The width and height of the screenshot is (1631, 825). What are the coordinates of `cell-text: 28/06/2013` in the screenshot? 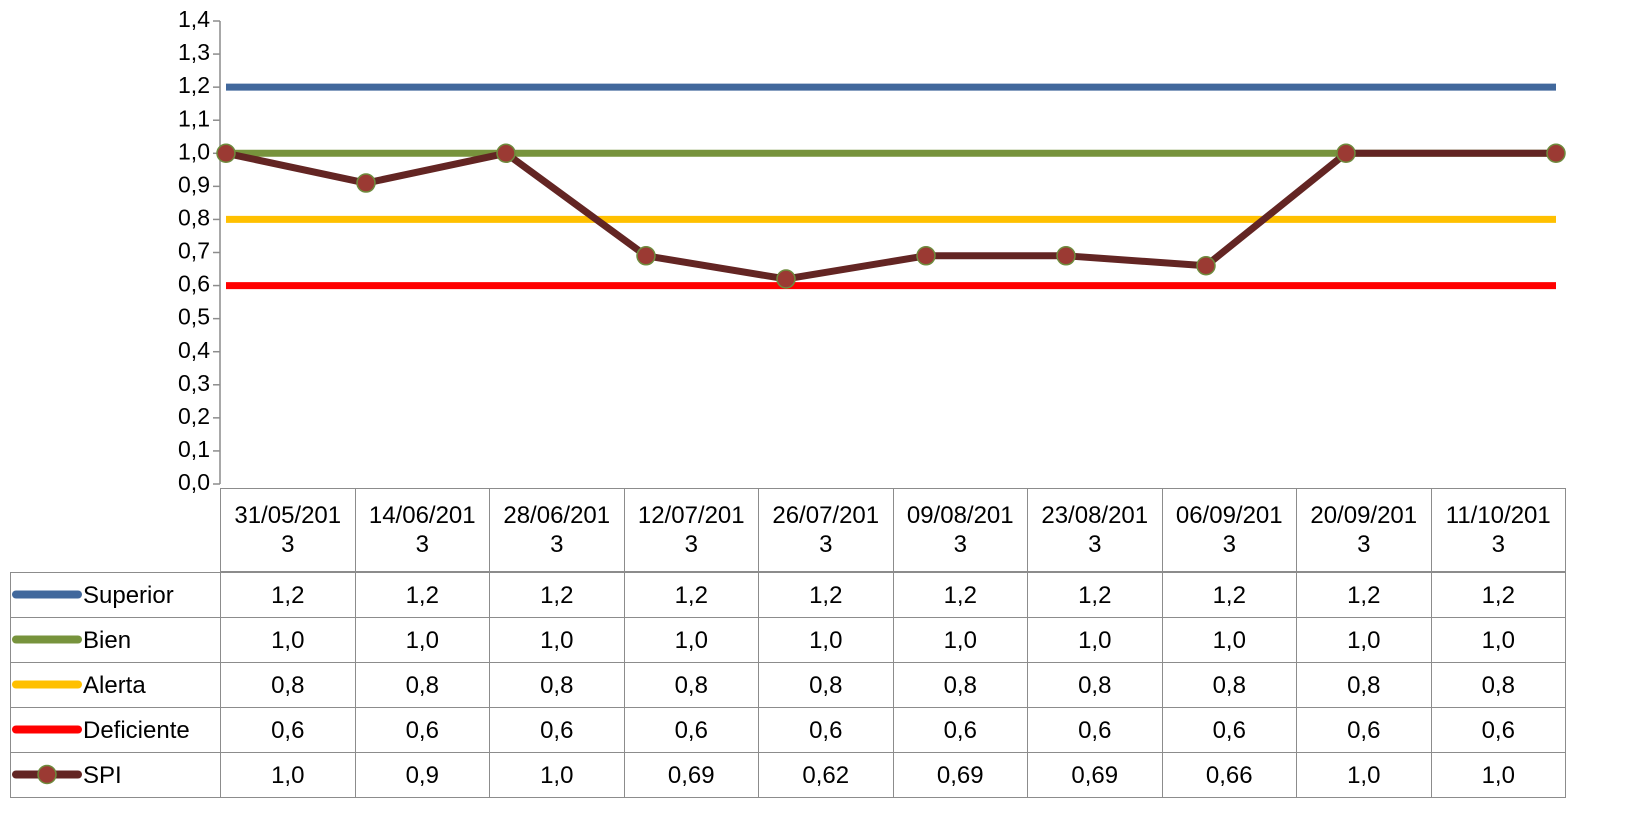 It's located at (557, 530).